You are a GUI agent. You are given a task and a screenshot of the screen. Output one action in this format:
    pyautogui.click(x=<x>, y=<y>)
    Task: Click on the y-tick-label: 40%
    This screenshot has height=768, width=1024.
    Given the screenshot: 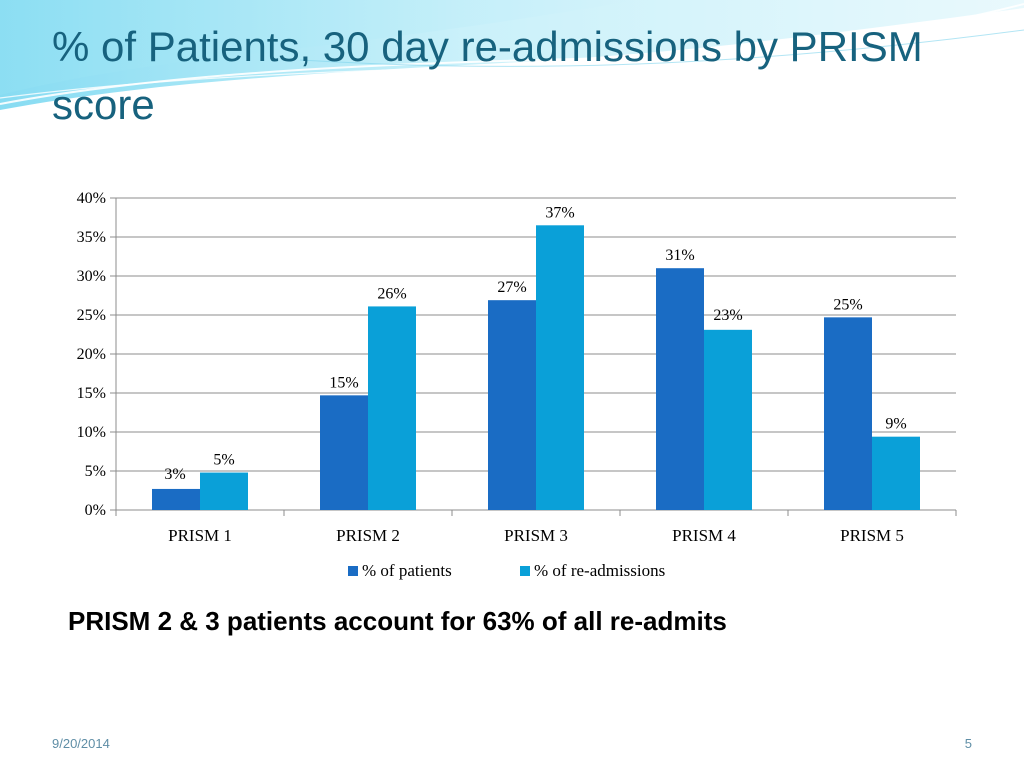 What is the action you would take?
    pyautogui.click(x=91, y=198)
    